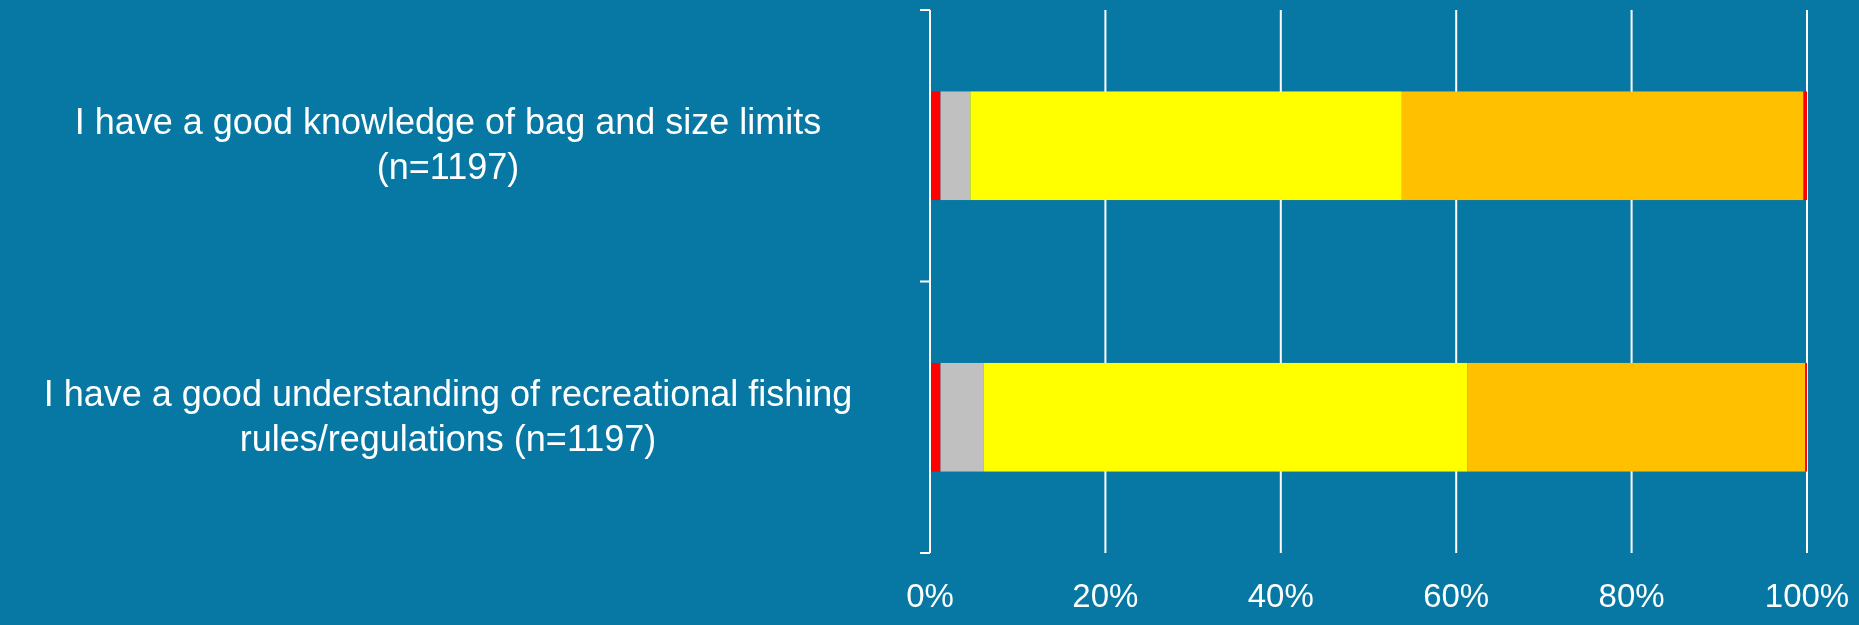  Describe the element at coordinates (448, 144) in the screenshot. I see `y-tick-label: I have a good knowledge of bag and size limits (n=1197)` at that location.